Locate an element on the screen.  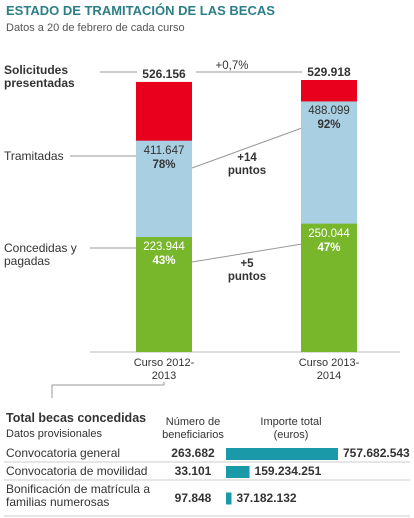
share-label: 78% is located at coordinates (164, 164).